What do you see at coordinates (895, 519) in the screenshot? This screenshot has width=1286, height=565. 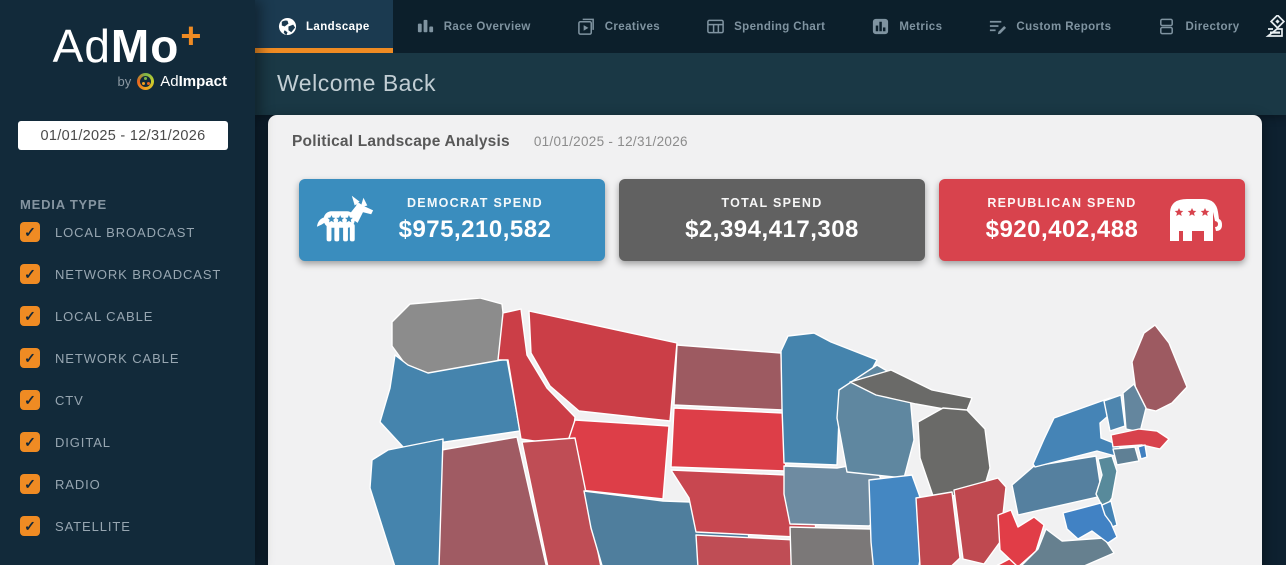 I see `state-illinois` at bounding box center [895, 519].